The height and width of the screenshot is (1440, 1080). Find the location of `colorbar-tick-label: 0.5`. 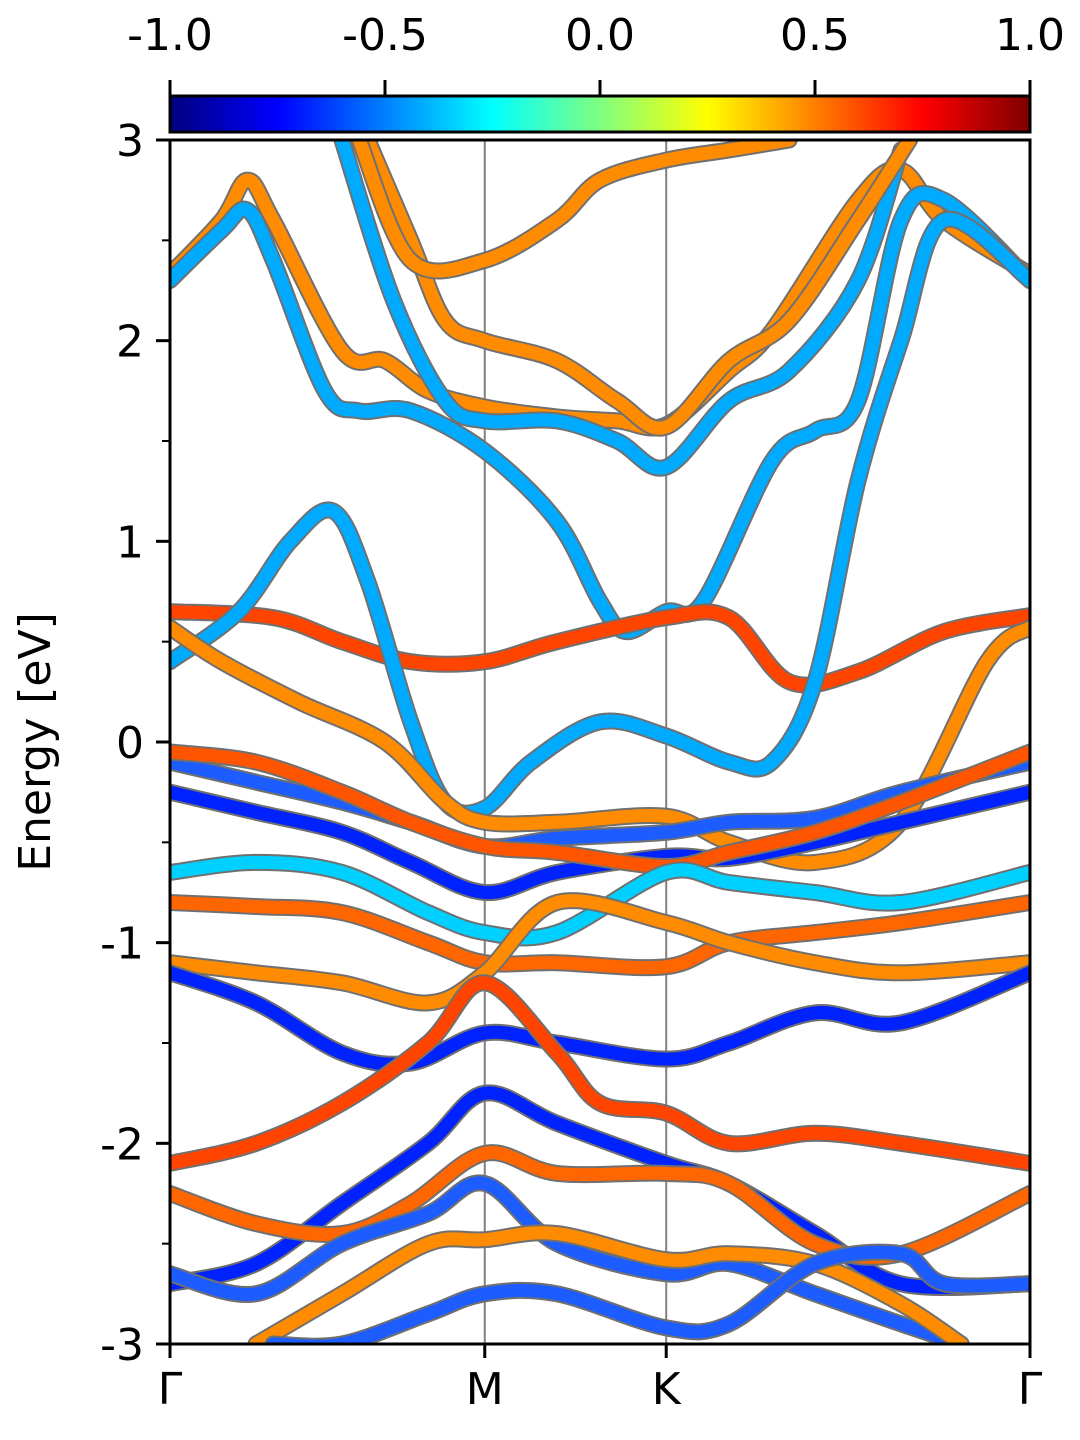

colorbar-tick-label: 0.5 is located at coordinates (815, 35).